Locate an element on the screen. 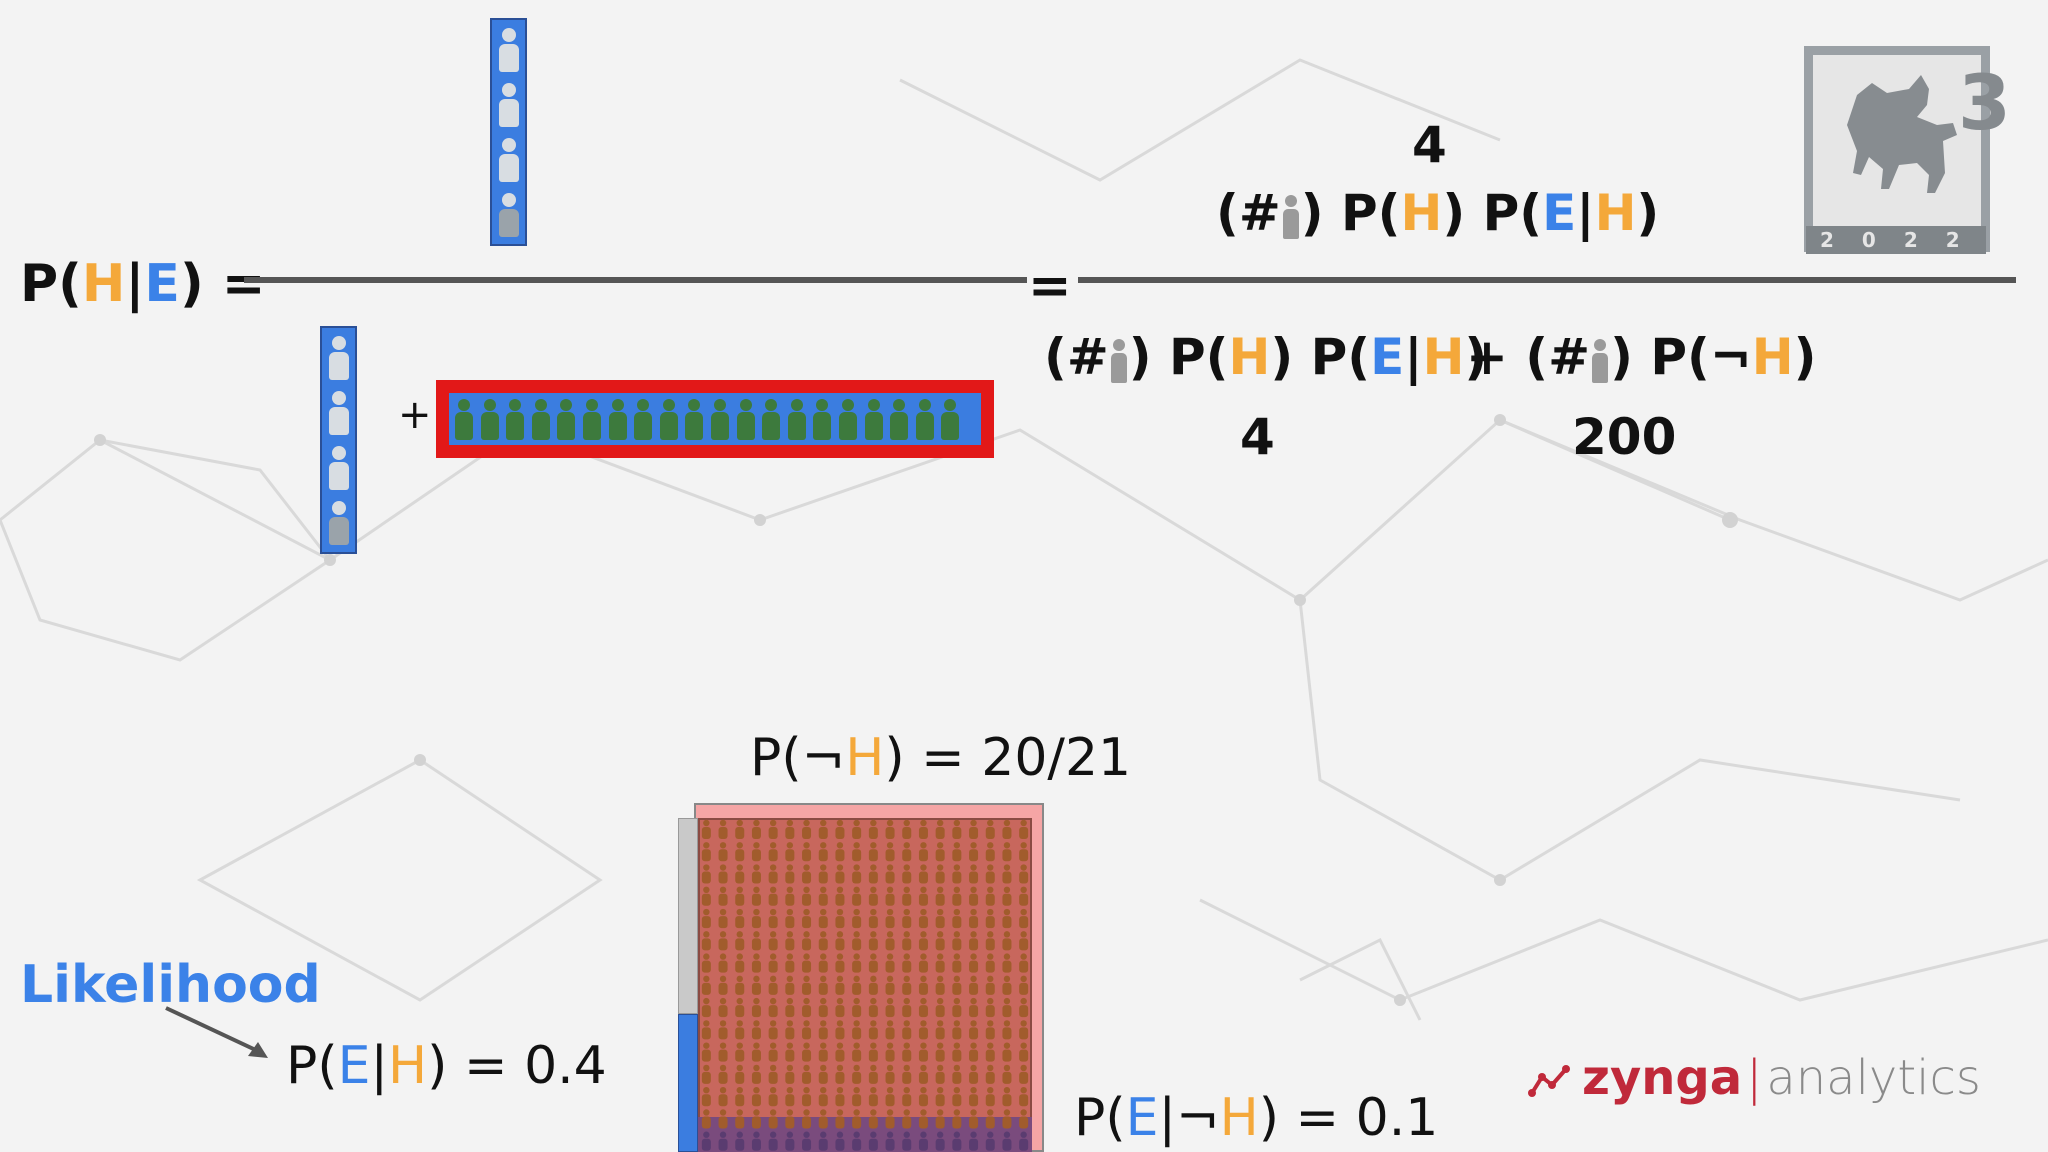  likelihood-not-equation: P(E|¬H) = 0.1 is located at coordinates (1256, 1118).